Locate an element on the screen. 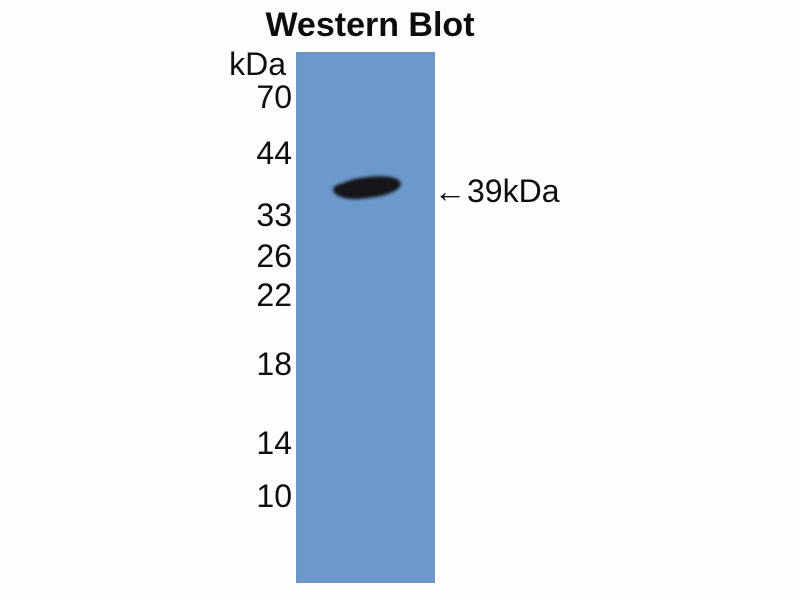 This screenshot has width=800, height=600. figure-title: Western Blot is located at coordinates (370, 25).